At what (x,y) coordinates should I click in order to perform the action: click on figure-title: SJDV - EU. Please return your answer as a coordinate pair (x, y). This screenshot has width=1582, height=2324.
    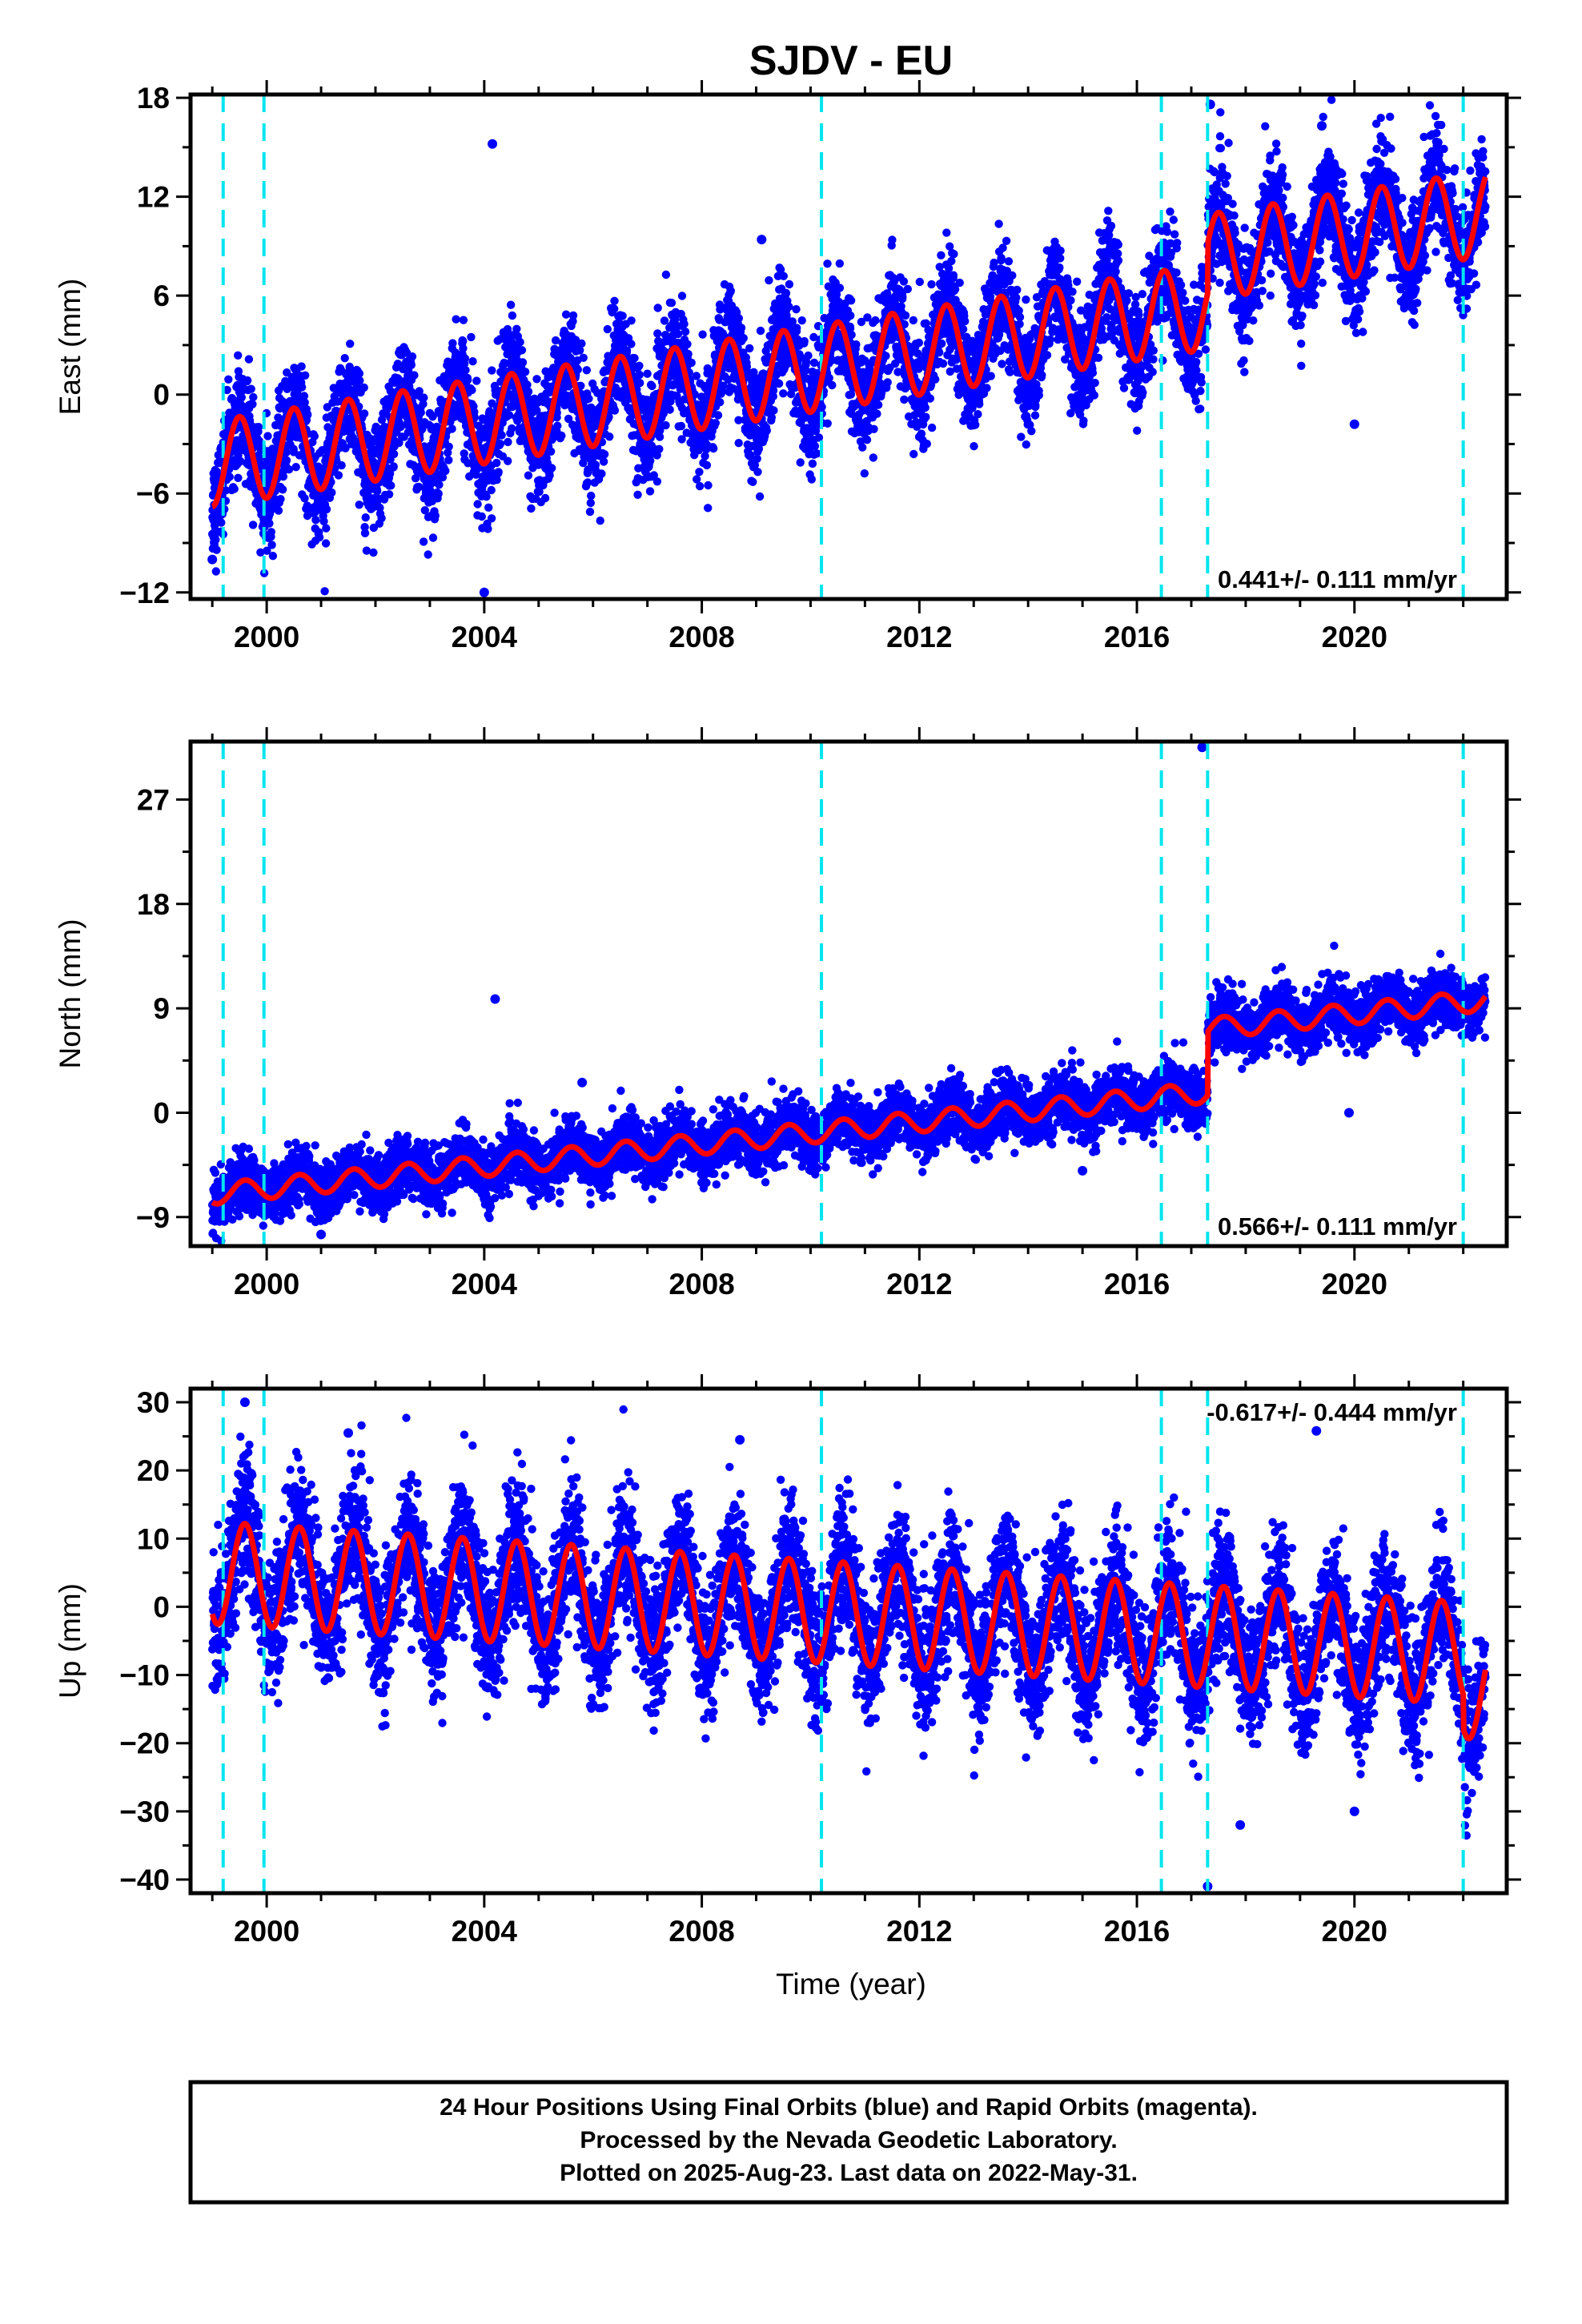
    Looking at the image, I should click on (851, 61).